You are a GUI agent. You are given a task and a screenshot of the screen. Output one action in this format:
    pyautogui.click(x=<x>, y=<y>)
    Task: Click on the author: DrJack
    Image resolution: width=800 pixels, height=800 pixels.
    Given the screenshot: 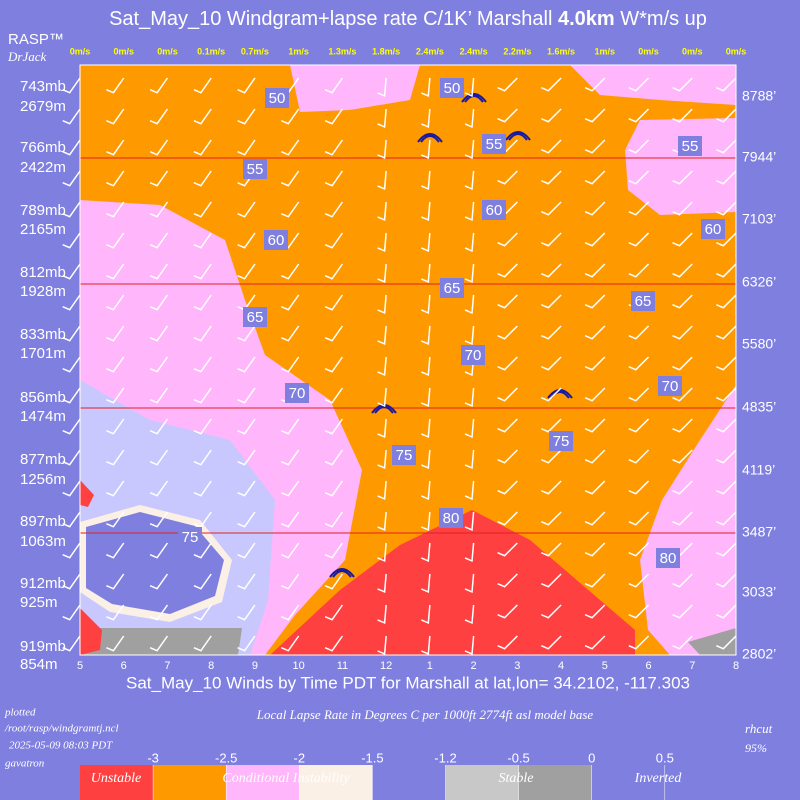 What is the action you would take?
    pyautogui.click(x=26, y=56)
    